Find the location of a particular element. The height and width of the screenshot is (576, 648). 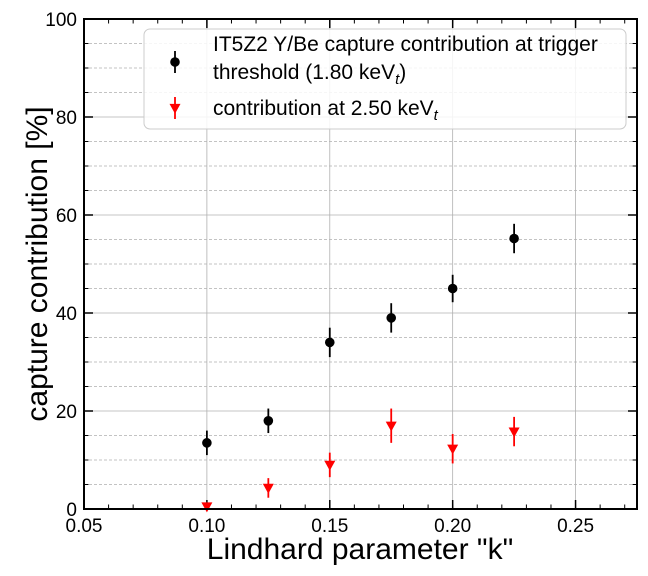

legend-entry-series-1-line2: threshold (1.80 keVt) is located at coordinates (309, 74).